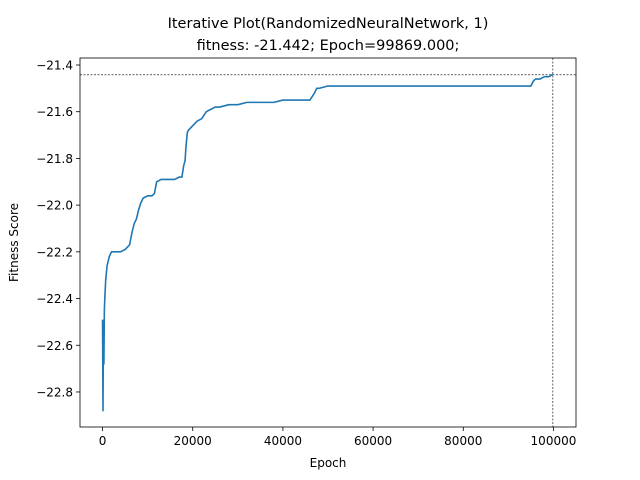 The width and height of the screenshot is (640, 480). Describe the element at coordinates (58, 229) in the screenshot. I see `y-axis: −22.8 −22.6 −22.4 −22.2 −22.0 −21.8 −21.6 −21.4` at that location.